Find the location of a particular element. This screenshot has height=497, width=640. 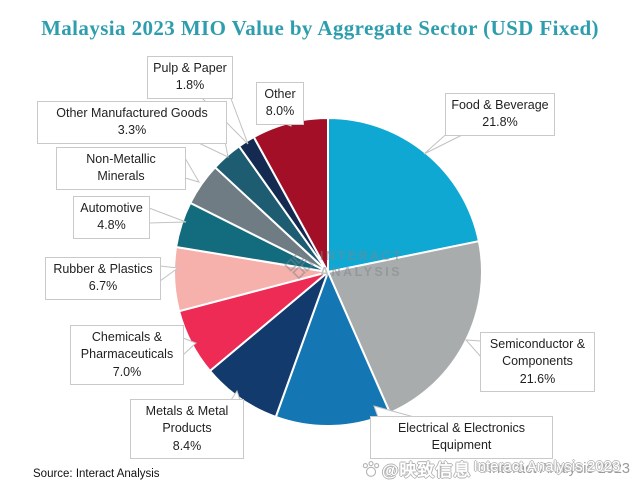

callout-value: 6.7% is located at coordinates (103, 286).